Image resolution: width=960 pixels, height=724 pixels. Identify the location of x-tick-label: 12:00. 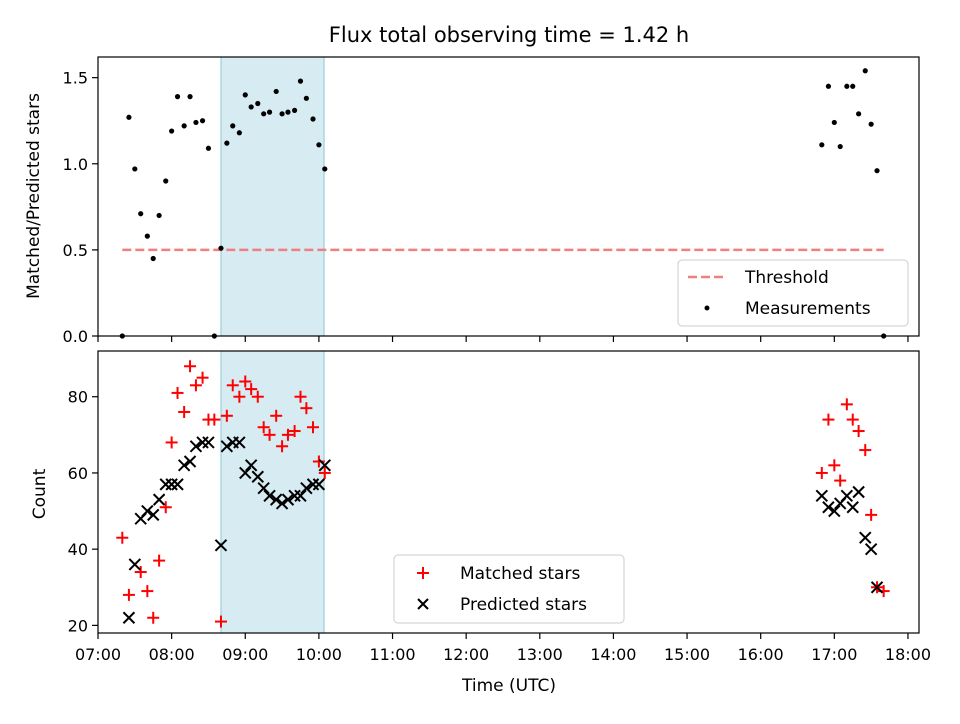
(466, 654).